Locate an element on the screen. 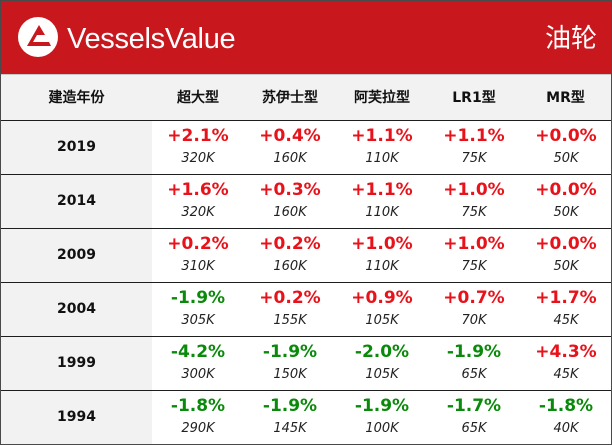 This screenshot has width=612, height=445. value-cell-lr1: +1.1% 75K is located at coordinates (474, 147).